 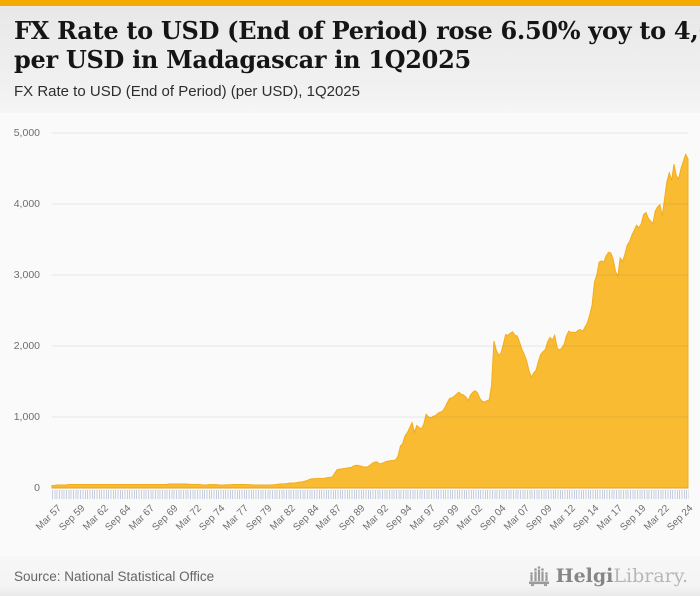 What do you see at coordinates (114, 576) in the screenshot?
I see `source-label: Source: National Statistical Office` at bounding box center [114, 576].